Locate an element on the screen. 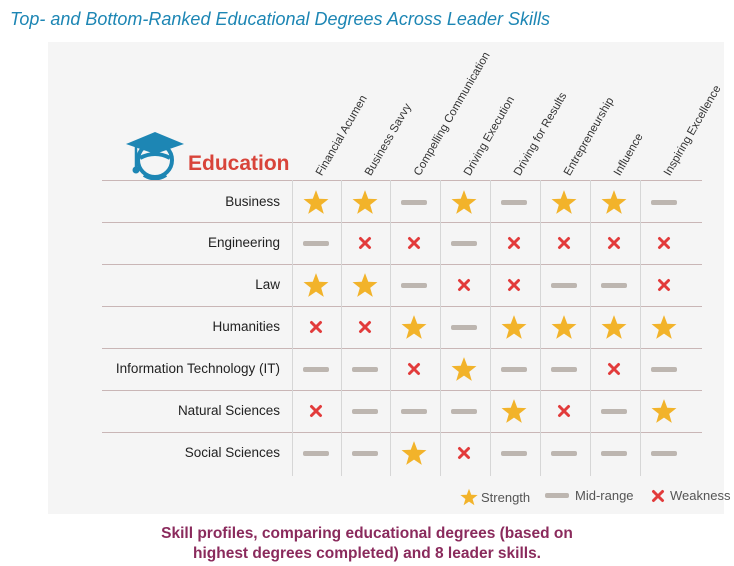 The image size is (734, 566). legend-midrange: Mid-range is located at coordinates (589, 495).